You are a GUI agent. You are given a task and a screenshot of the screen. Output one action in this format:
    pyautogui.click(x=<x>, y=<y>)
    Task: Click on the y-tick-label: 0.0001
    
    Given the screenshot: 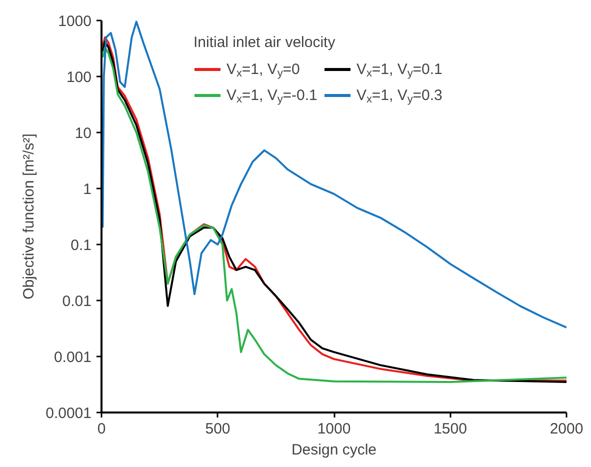 What is the action you would take?
    pyautogui.click(x=69, y=413)
    